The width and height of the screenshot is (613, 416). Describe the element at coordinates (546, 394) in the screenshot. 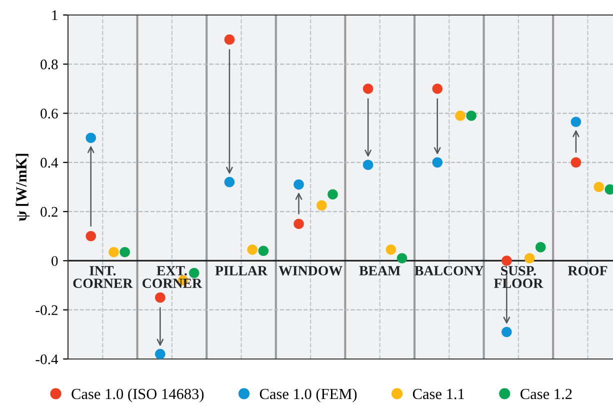

I see `legend-label: Case 1.2` at that location.